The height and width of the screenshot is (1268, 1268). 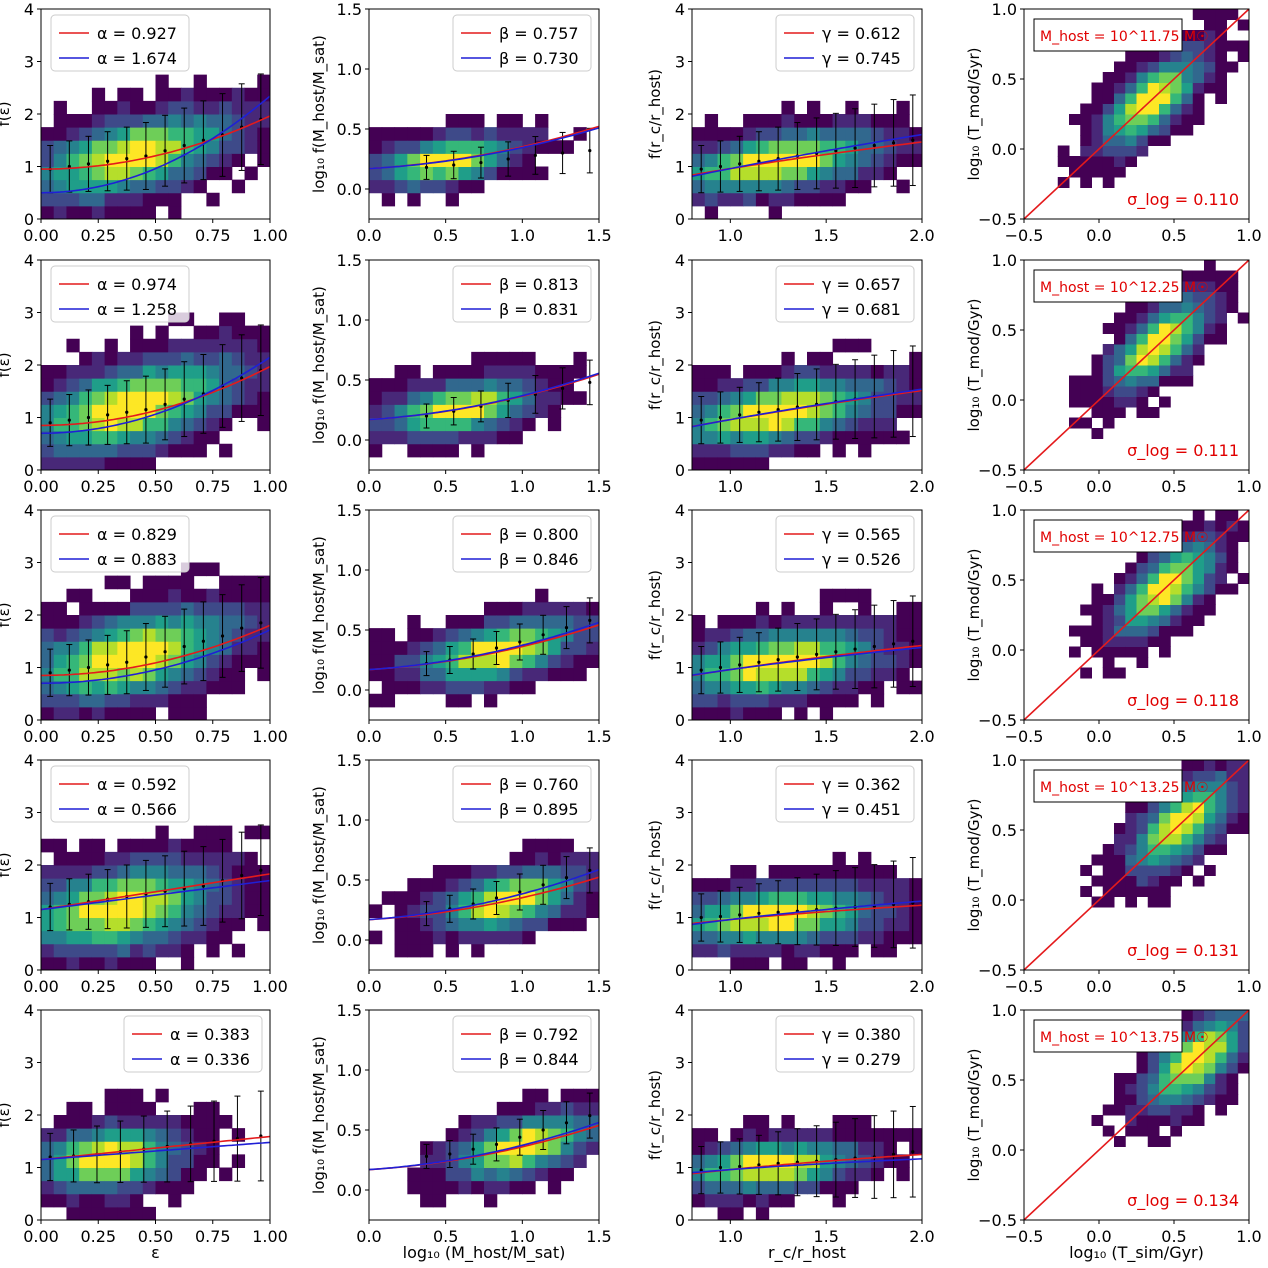 What do you see at coordinates (680, 1115) in the screenshot?
I see `y-tick-label: 2` at bounding box center [680, 1115].